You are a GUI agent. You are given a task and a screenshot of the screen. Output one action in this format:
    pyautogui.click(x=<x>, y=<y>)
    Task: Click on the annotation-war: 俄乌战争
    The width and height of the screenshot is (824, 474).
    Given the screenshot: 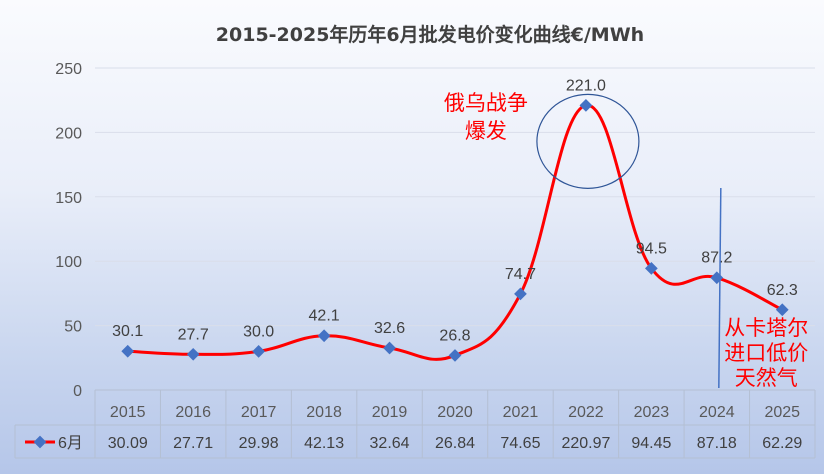 What is the action you would take?
    pyautogui.click(x=486, y=103)
    